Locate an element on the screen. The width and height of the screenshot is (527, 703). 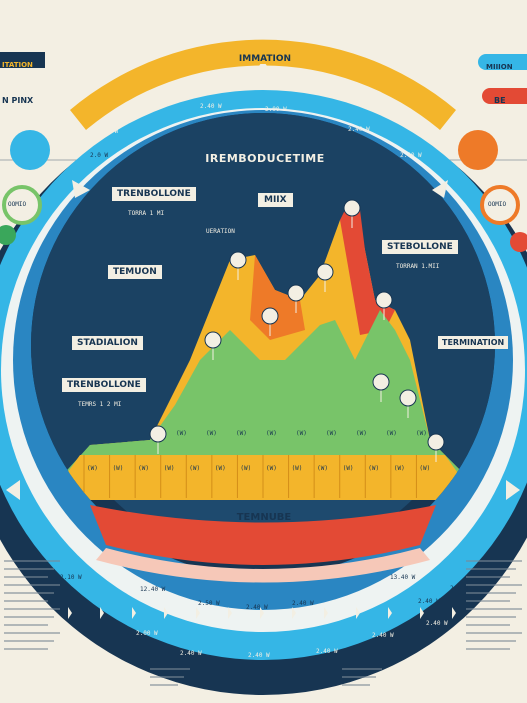
ring-tick-marks is located at coordinates (262, 613).